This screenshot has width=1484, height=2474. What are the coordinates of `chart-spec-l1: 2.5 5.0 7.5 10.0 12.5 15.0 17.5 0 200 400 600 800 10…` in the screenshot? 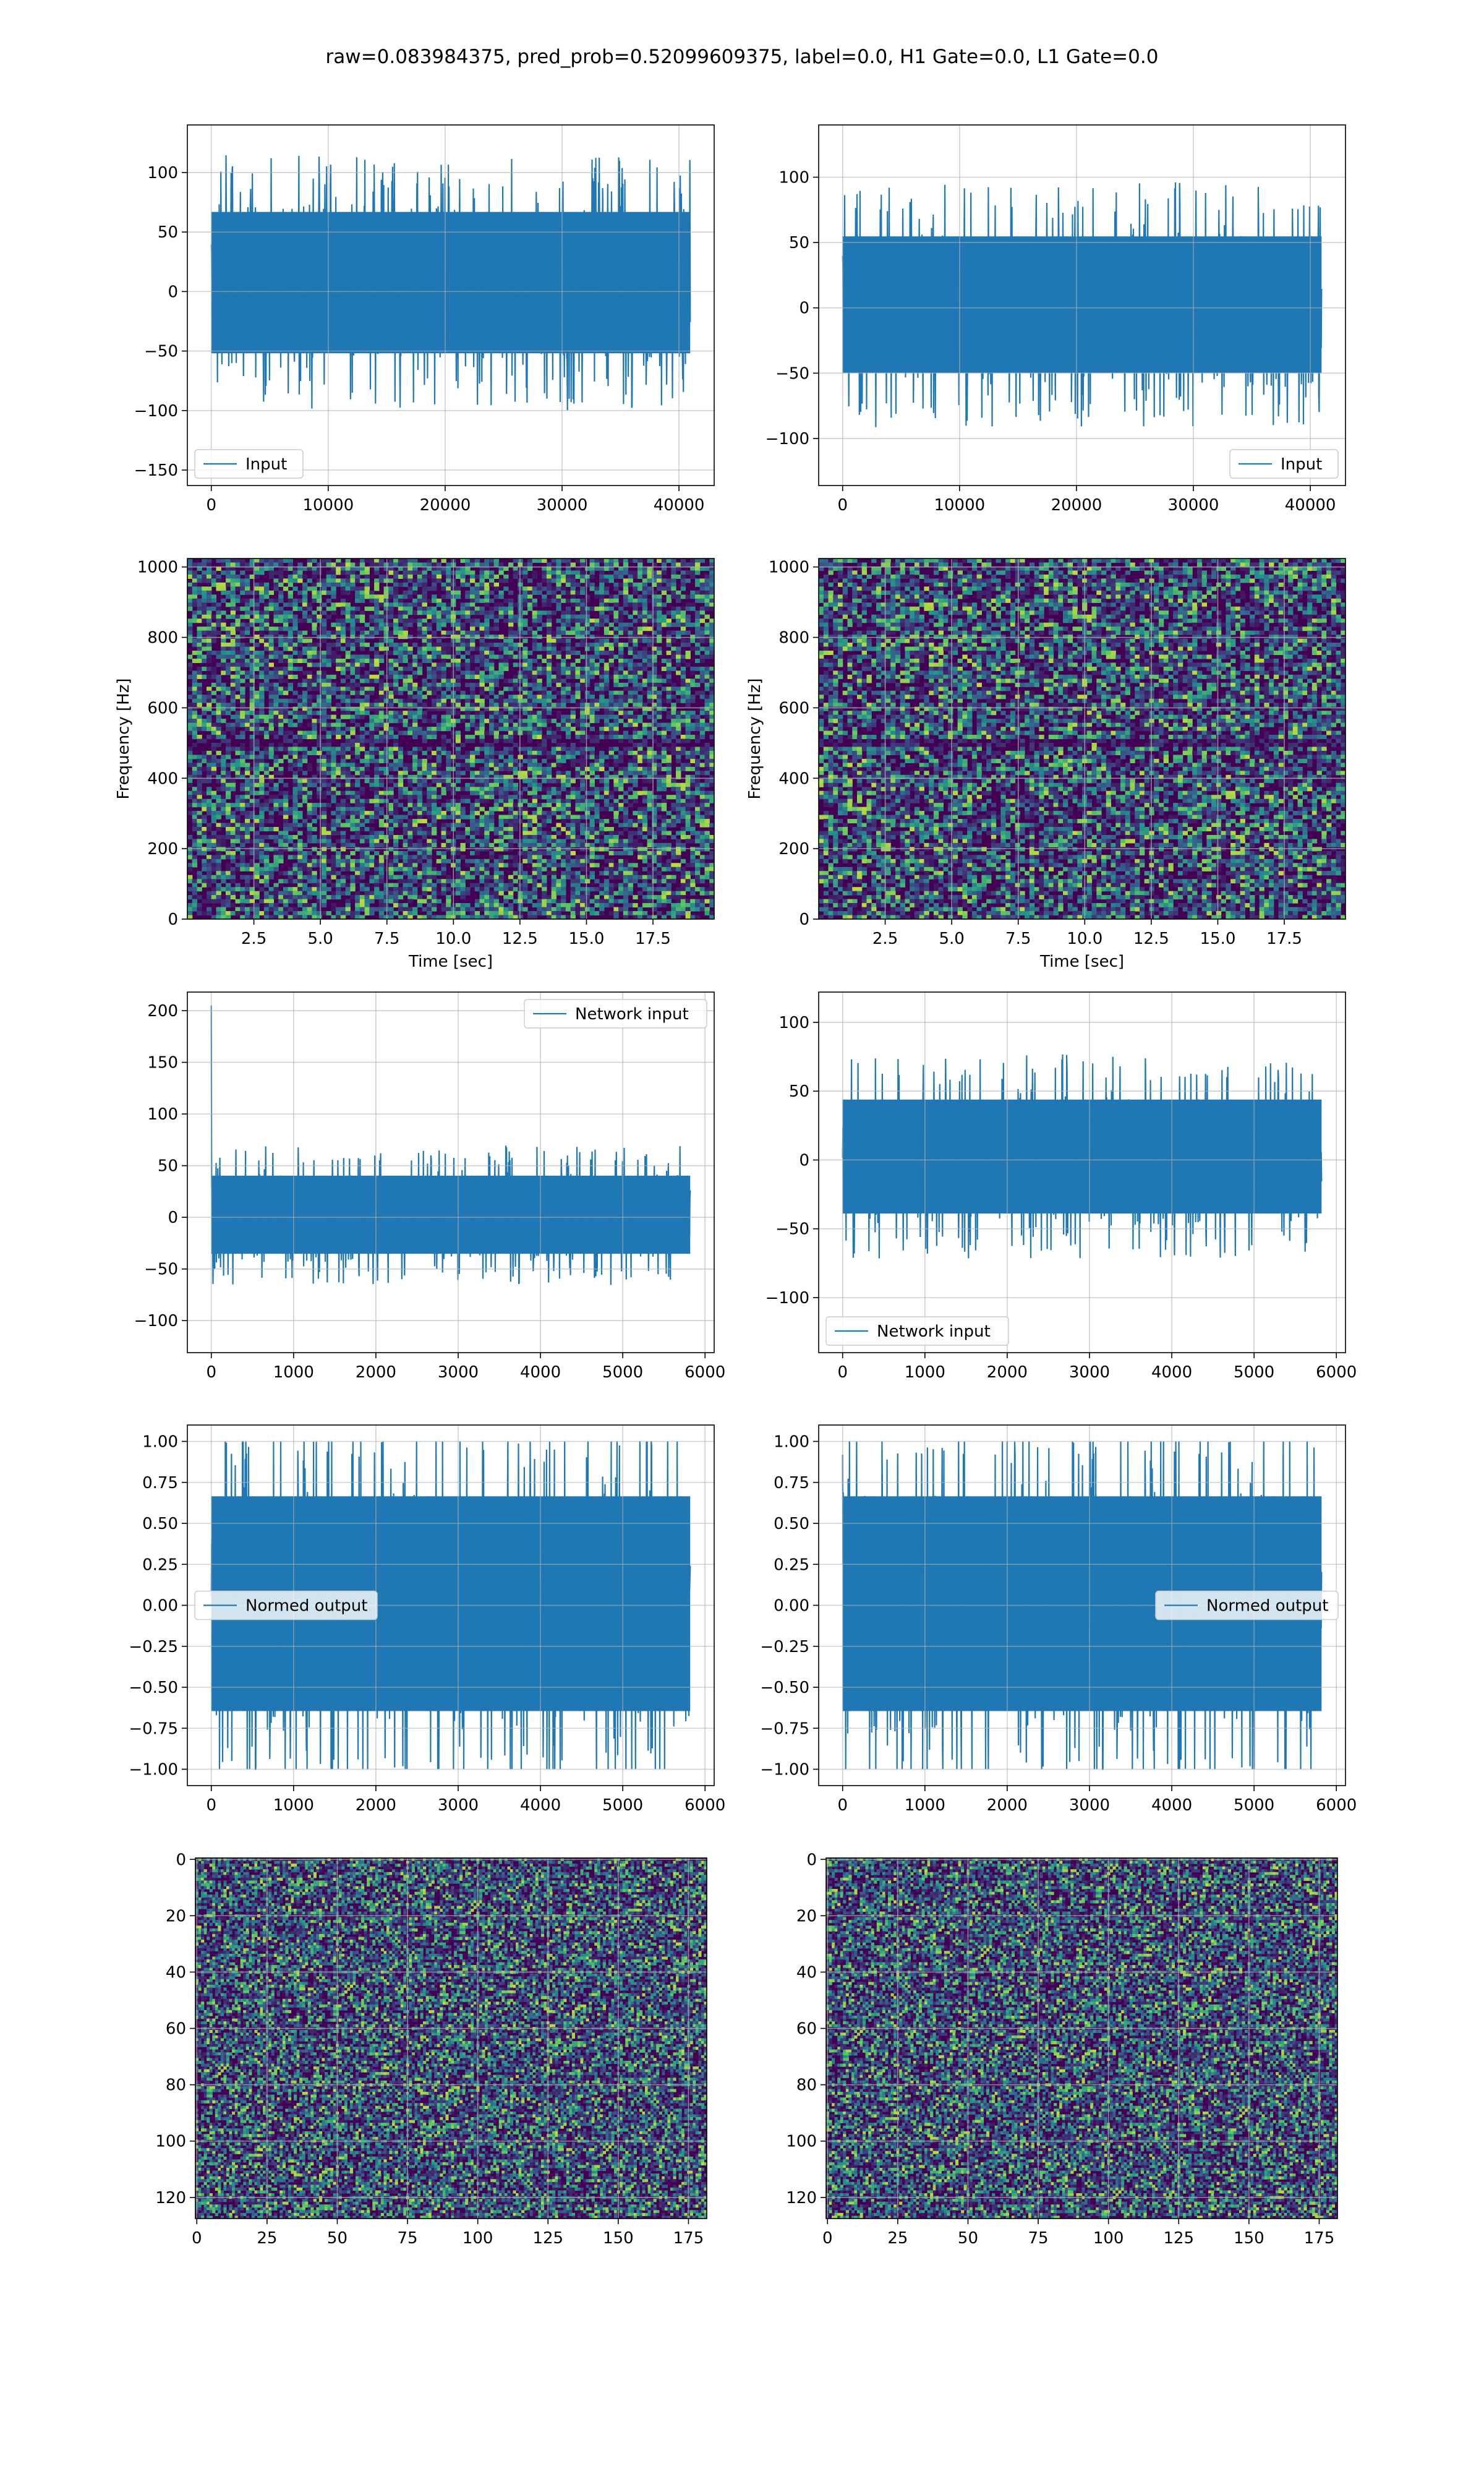 It's located at (1046, 765).